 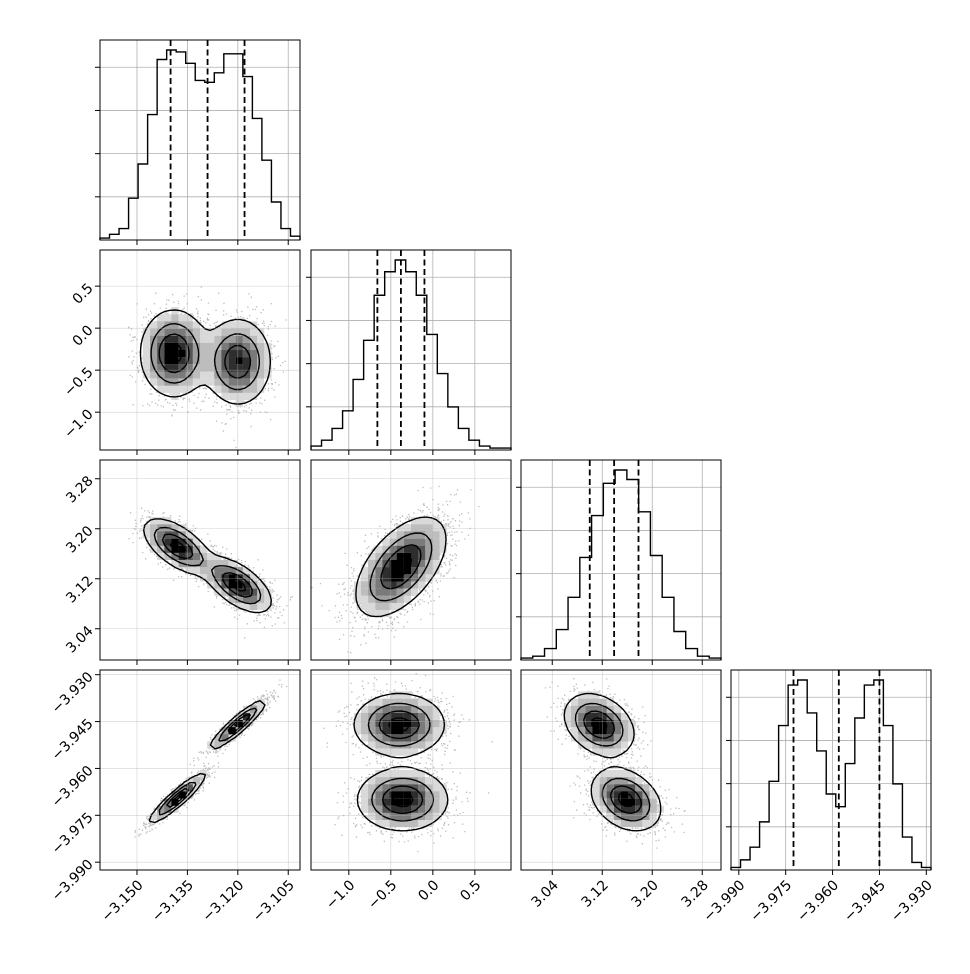 I want to click on ytick-label-3-4: 3.28, so click(x=79, y=489).